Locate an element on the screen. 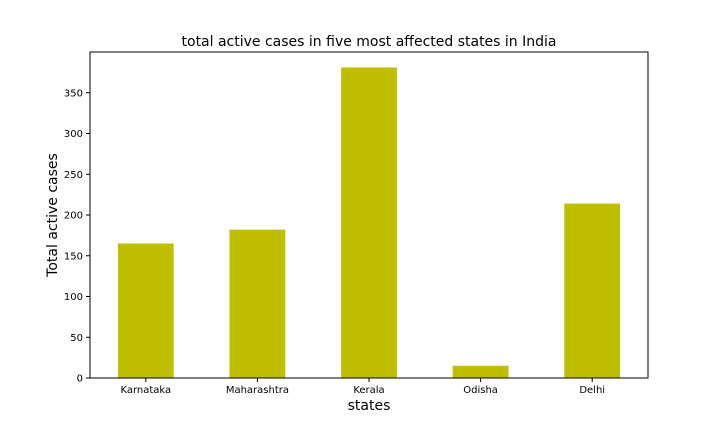 The width and height of the screenshot is (720, 432). x-tick-label: Maharashtra is located at coordinates (257, 390).